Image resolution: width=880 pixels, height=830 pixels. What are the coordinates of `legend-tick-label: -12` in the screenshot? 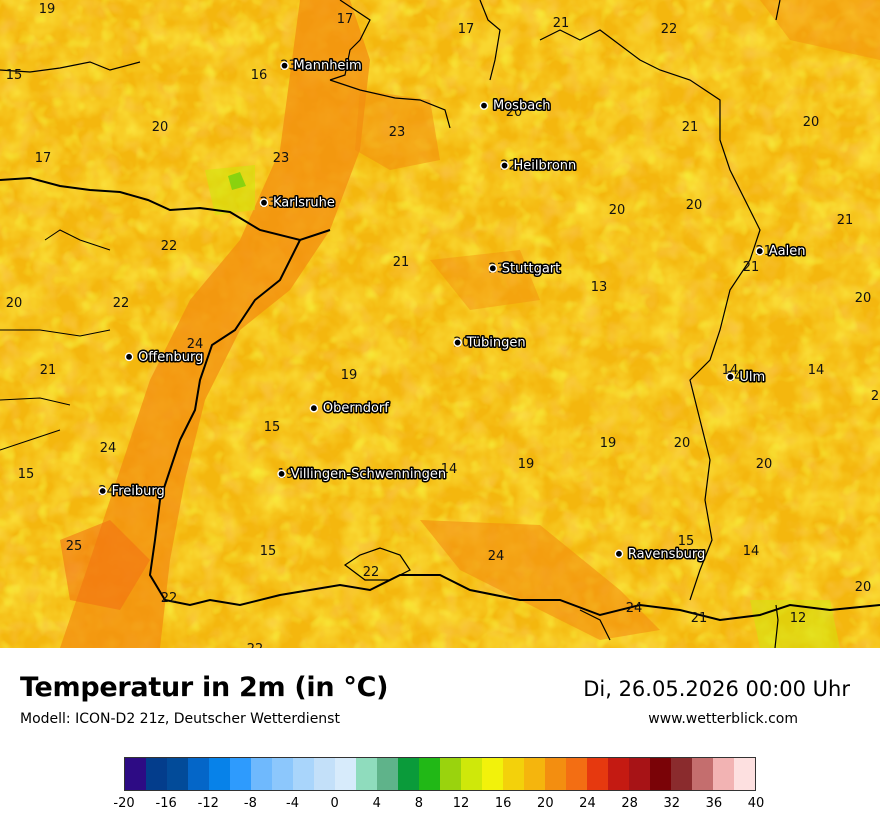 It's located at (208, 803).